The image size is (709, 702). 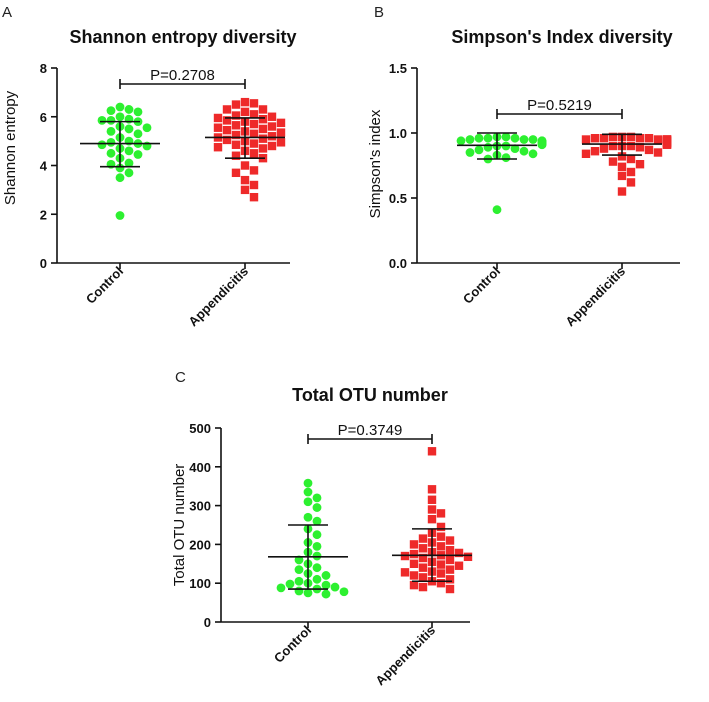 What do you see at coordinates (43, 68) in the screenshot?
I see `y-tick-label: 8` at bounding box center [43, 68].